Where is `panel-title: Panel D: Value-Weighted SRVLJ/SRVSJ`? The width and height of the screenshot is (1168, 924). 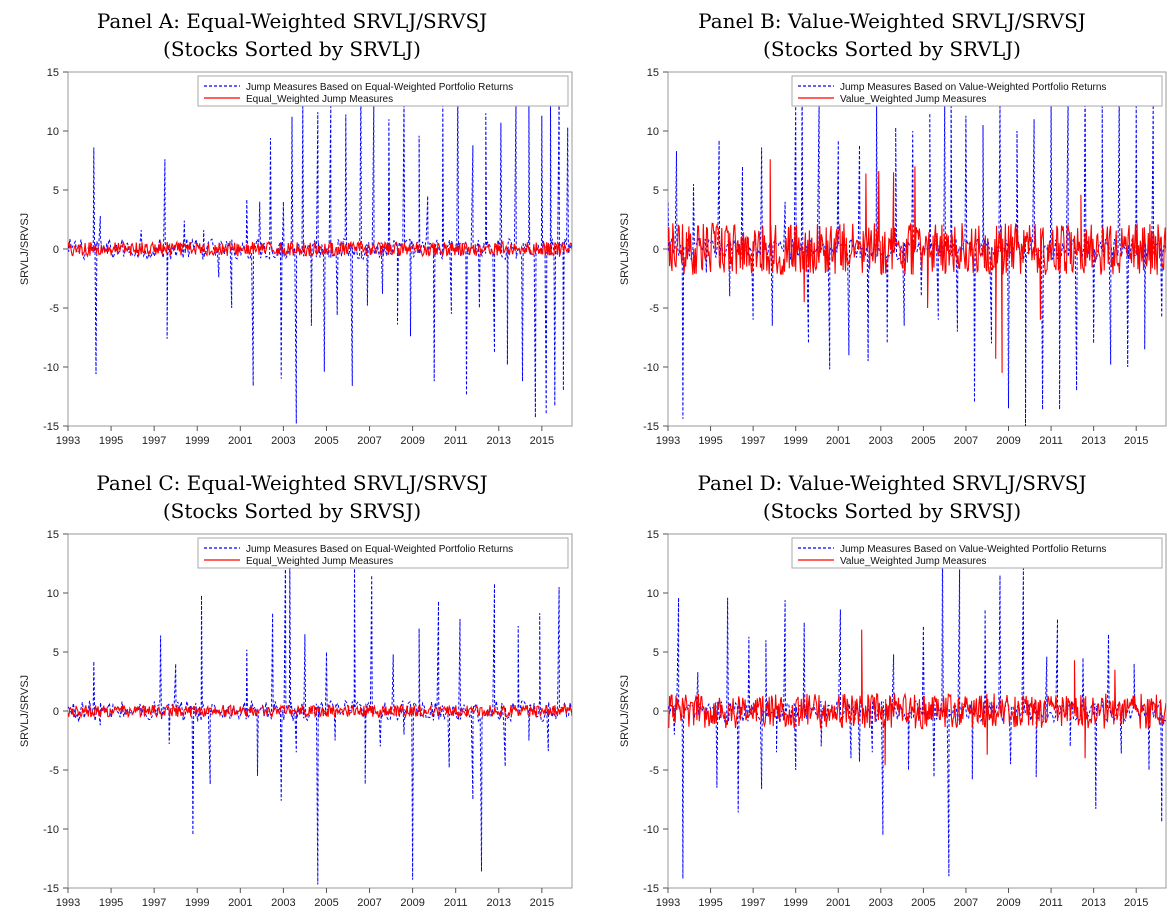
panel-title: Panel D: Value-Weighted SRVLJ/SRVSJ is located at coordinates (892, 483).